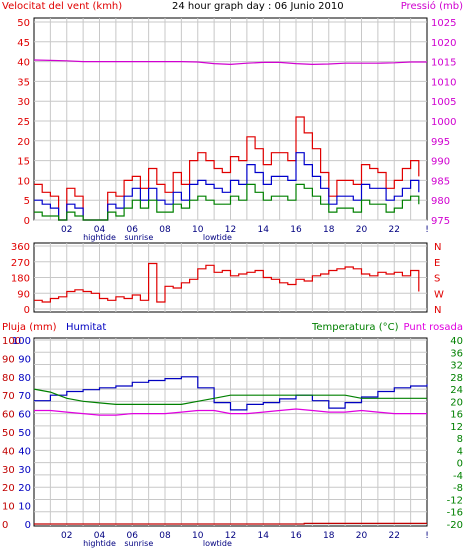 This screenshot has width=465, height=559. Describe the element at coordinates (440, 142) in the screenshot. I see `pressure-axis-tick: 995` at that location.